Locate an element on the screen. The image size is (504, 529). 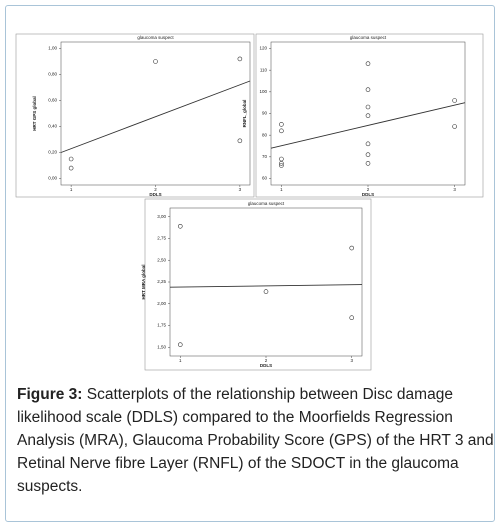
y-tick-label: 0,80 is located at coordinates (52, 74).